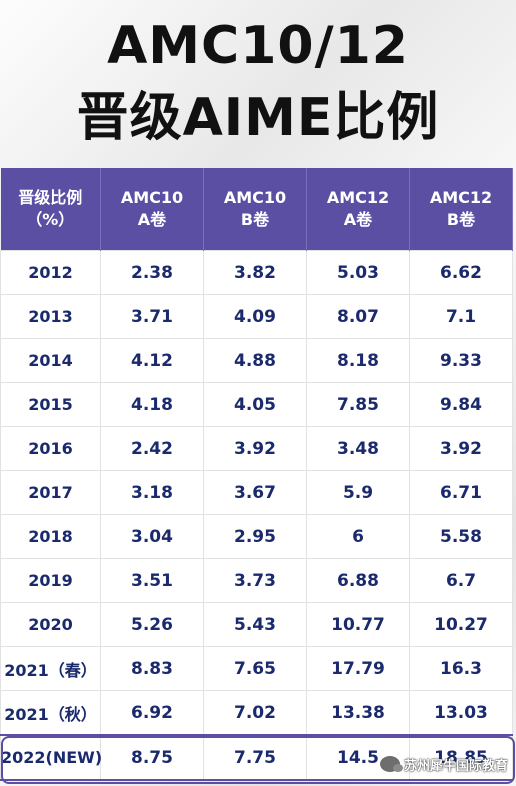 The height and width of the screenshot is (786, 516). I want to click on value-cell: 10.77, so click(358, 624).